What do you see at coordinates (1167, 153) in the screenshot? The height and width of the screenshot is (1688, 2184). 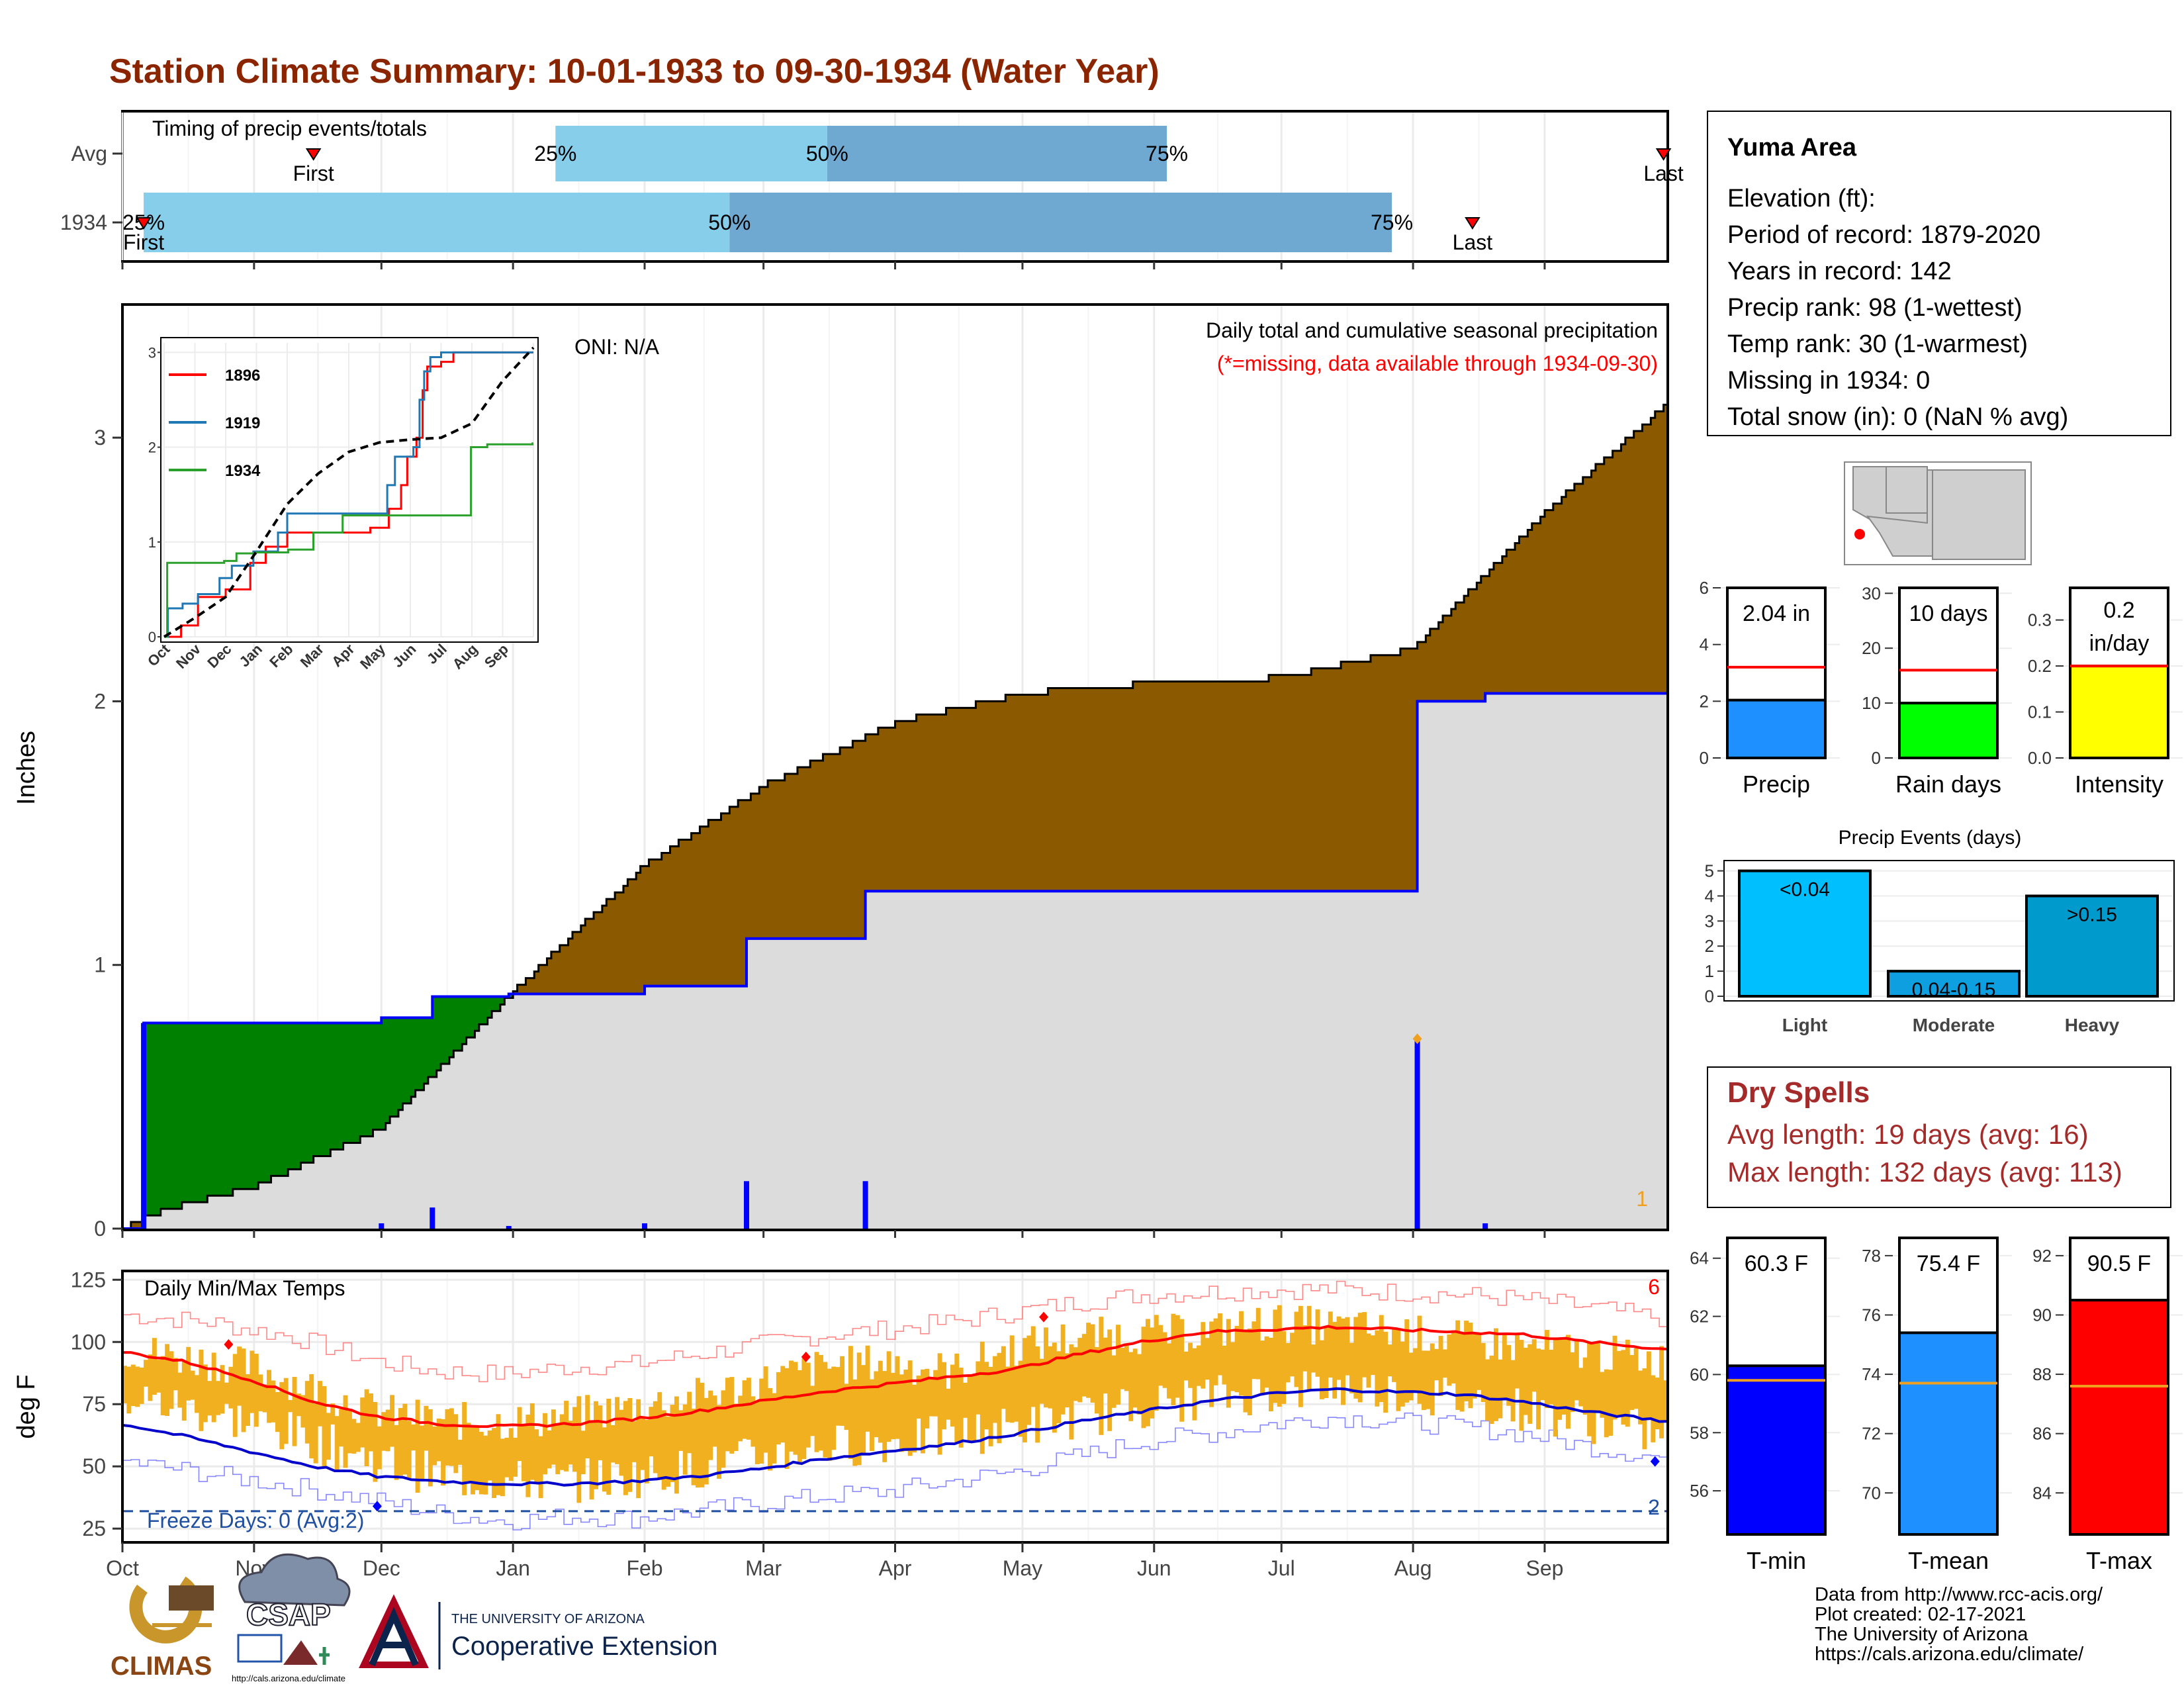 I see `timing-label-75: 75%` at bounding box center [1167, 153].